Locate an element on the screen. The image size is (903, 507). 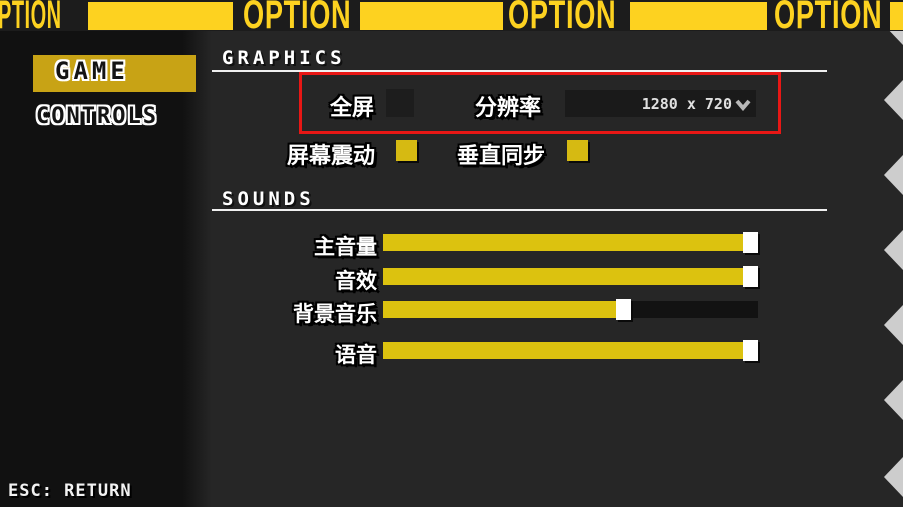
slider-label: 语音 is located at coordinates (356, 355).